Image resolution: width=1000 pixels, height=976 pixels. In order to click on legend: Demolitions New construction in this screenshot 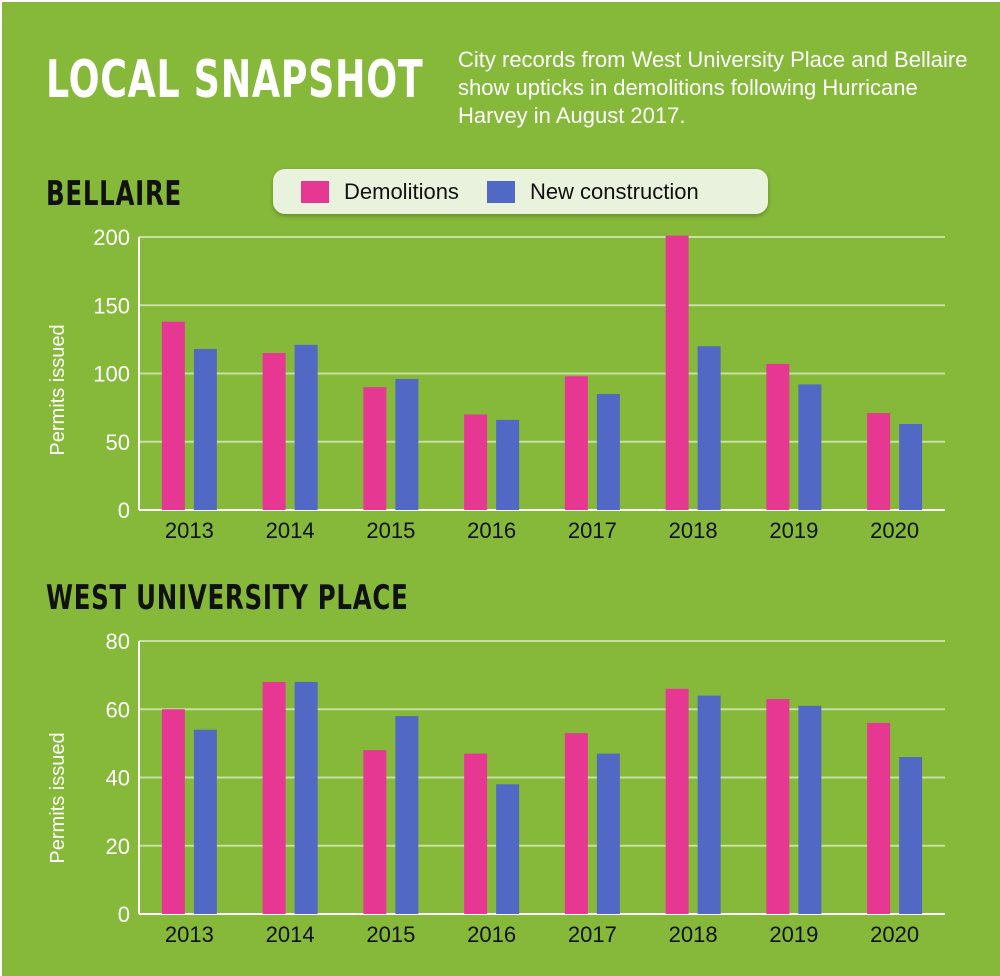, I will do `click(520, 191)`.